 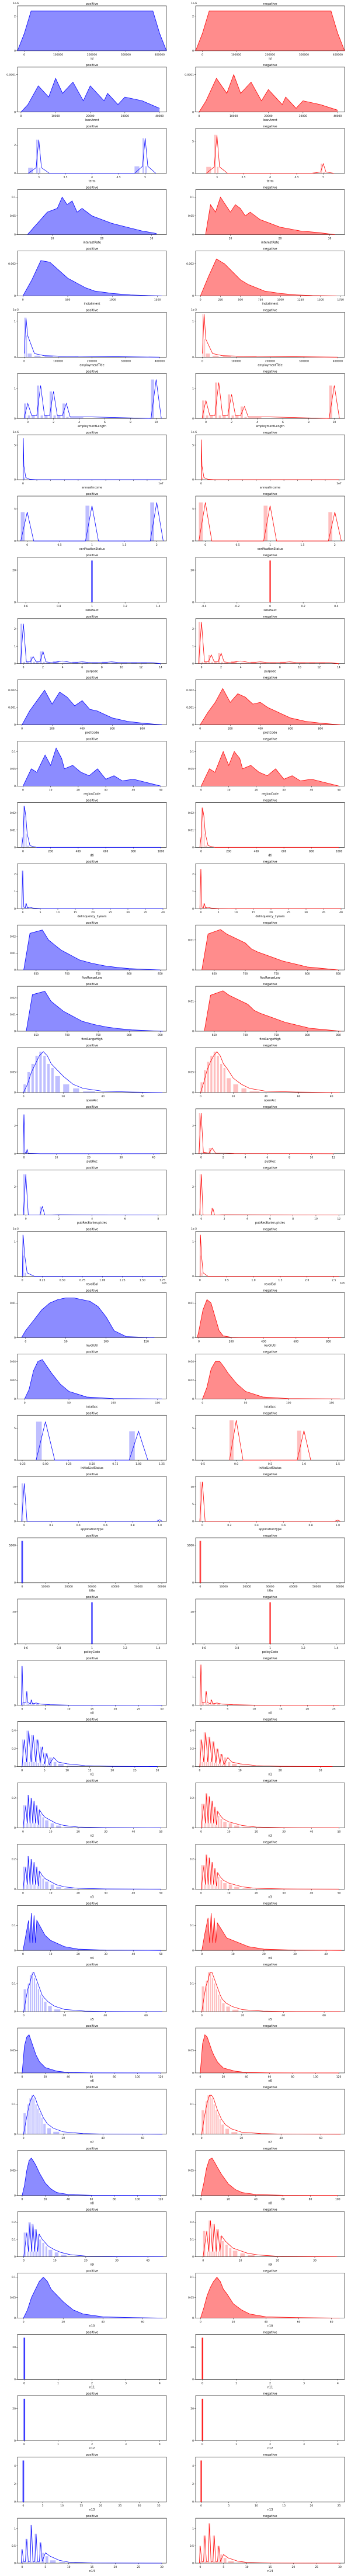 I want to click on y-tick-label: 0.02, so click(x=13, y=813).